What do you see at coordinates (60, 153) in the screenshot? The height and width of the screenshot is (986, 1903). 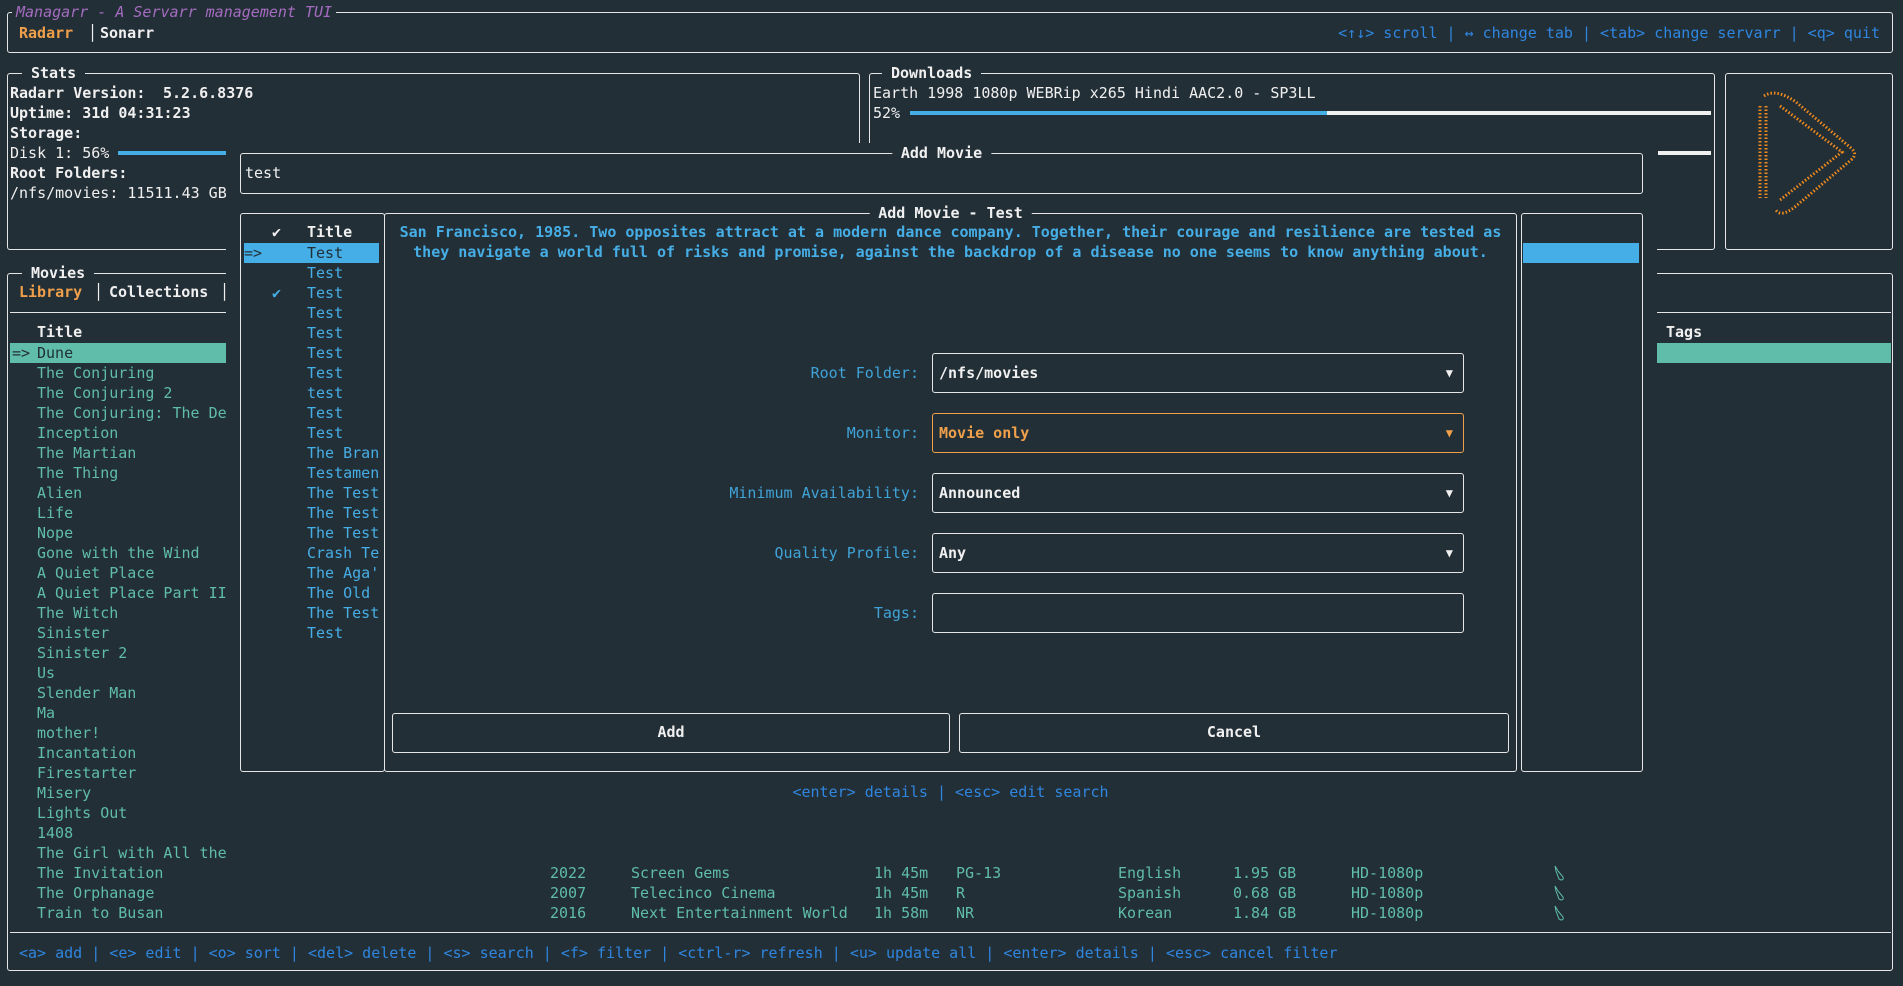 I see `disk-usage: Disk 1: 56%` at bounding box center [60, 153].